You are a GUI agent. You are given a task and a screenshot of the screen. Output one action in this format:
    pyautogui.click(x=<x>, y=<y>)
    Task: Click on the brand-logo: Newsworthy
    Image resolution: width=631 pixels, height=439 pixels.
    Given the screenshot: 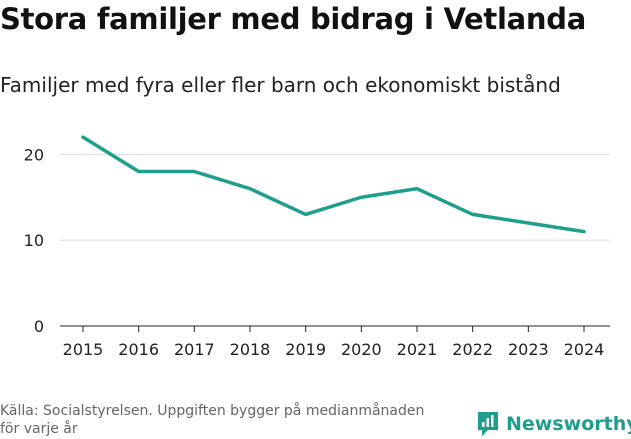 What is the action you would take?
    pyautogui.click(x=553, y=424)
    